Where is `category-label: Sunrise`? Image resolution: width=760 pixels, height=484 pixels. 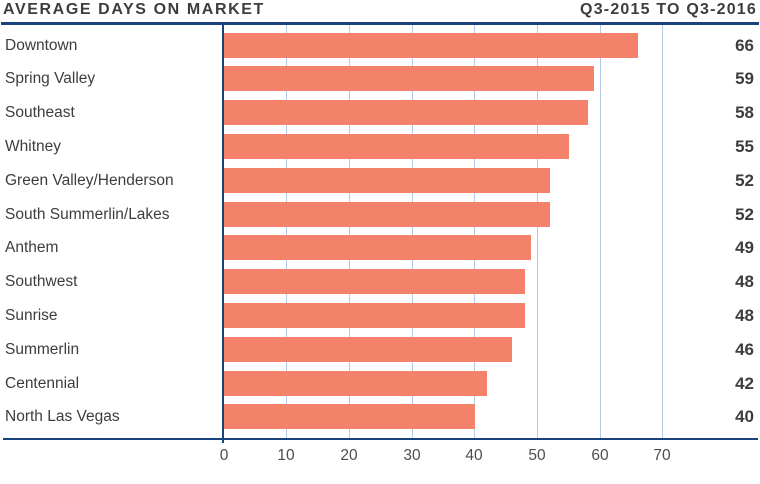 category-label: Sunrise is located at coordinates (31, 315).